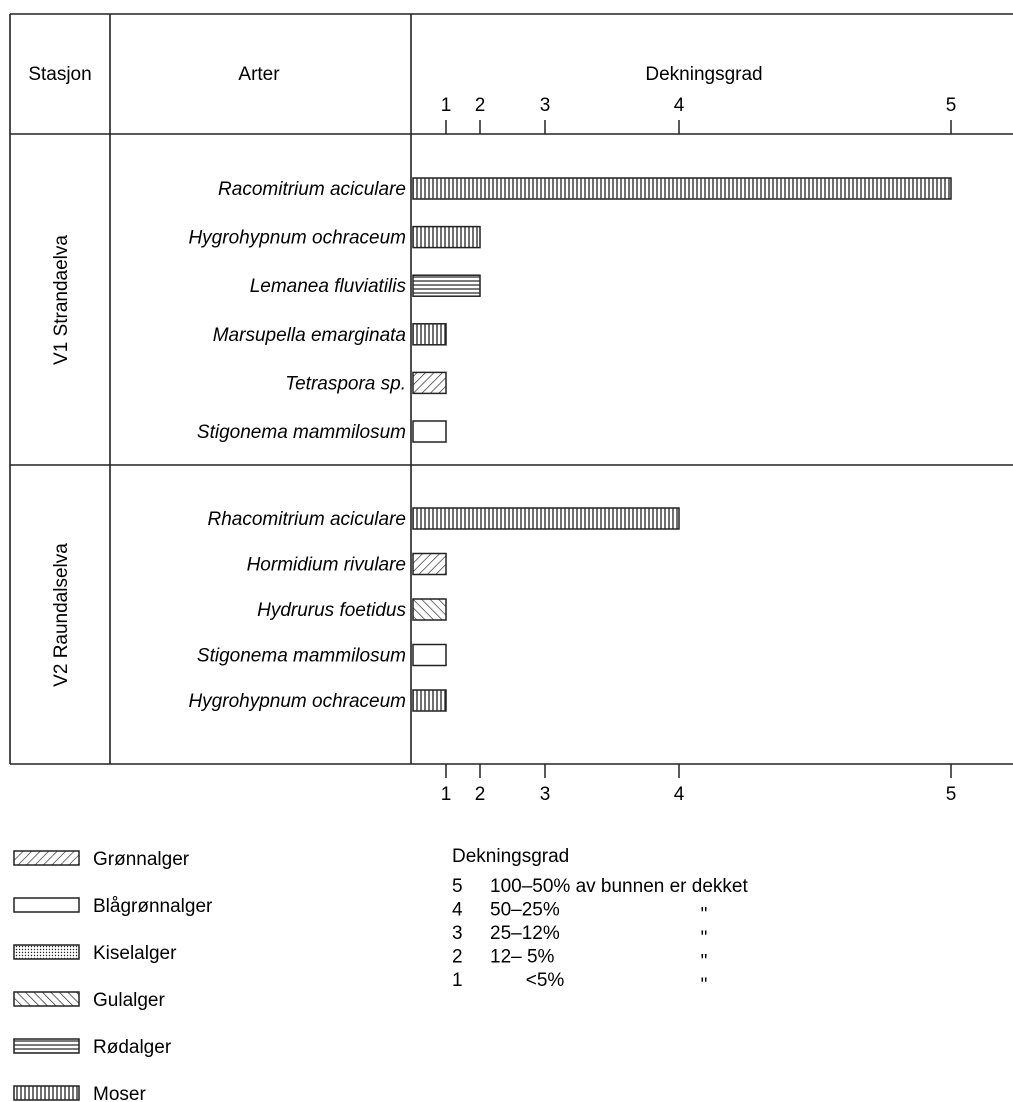  Describe the element at coordinates (457, 886) in the screenshot. I see `key-level: 5` at that location.